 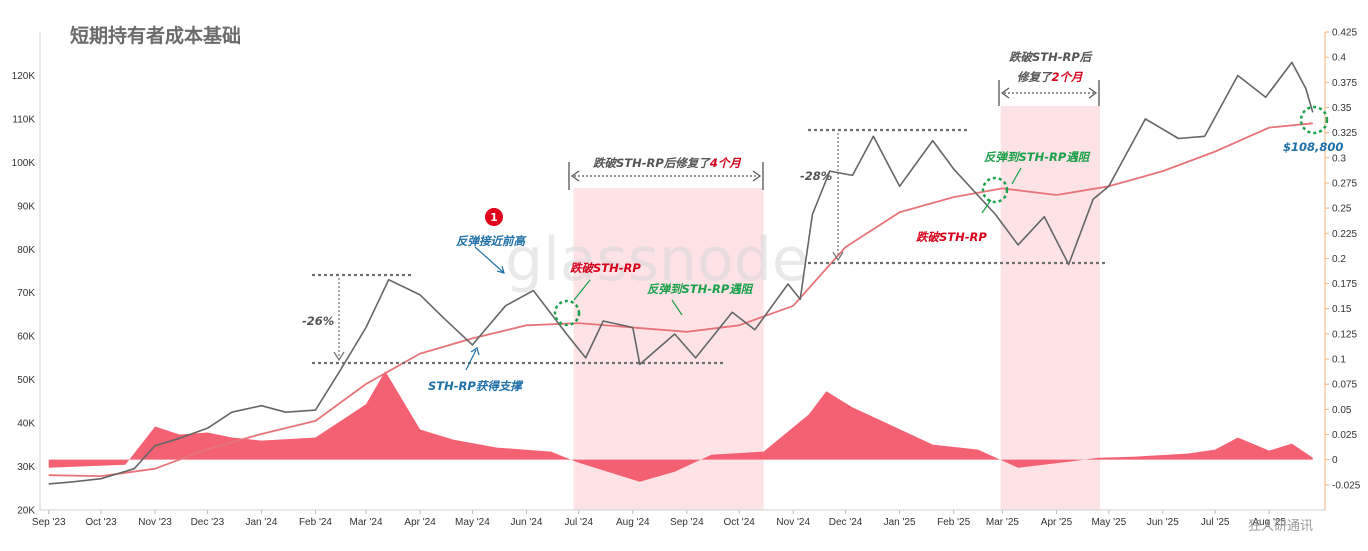 What do you see at coordinates (1057, 522) in the screenshot?
I see `x-tick-label: Apr '25` at bounding box center [1057, 522].